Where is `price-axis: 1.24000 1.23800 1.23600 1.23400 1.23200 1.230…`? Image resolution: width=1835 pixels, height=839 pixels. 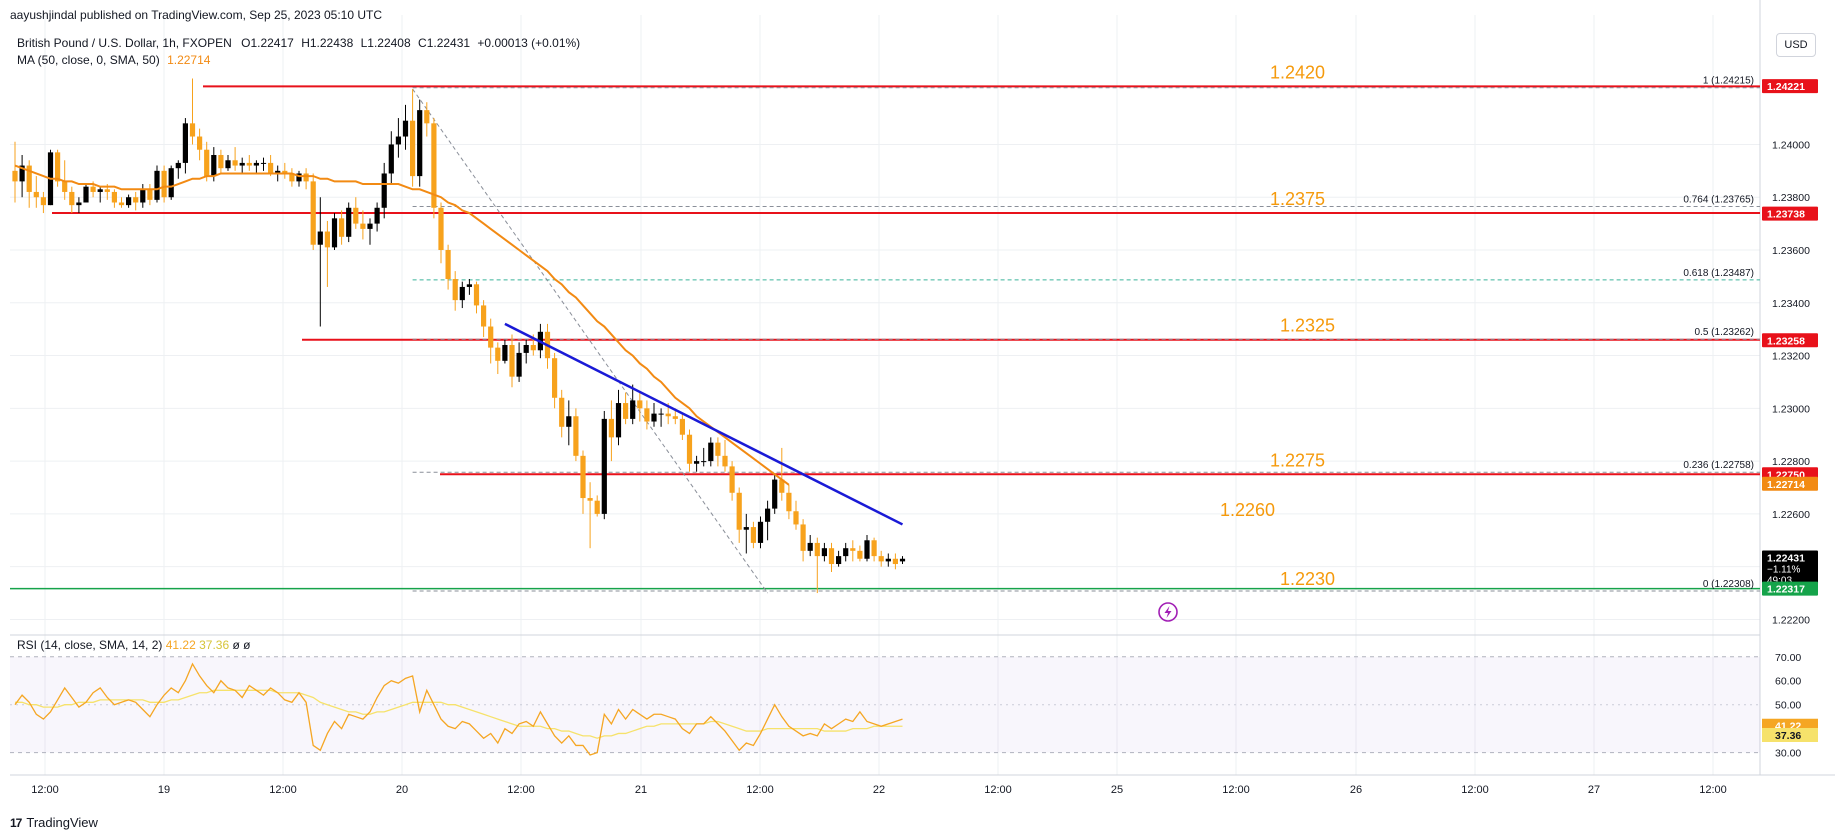
price-axis: 1.24000 1.23800 1.23600 1.23400 1.23200 1.230… is located at coordinates (1791, 382).